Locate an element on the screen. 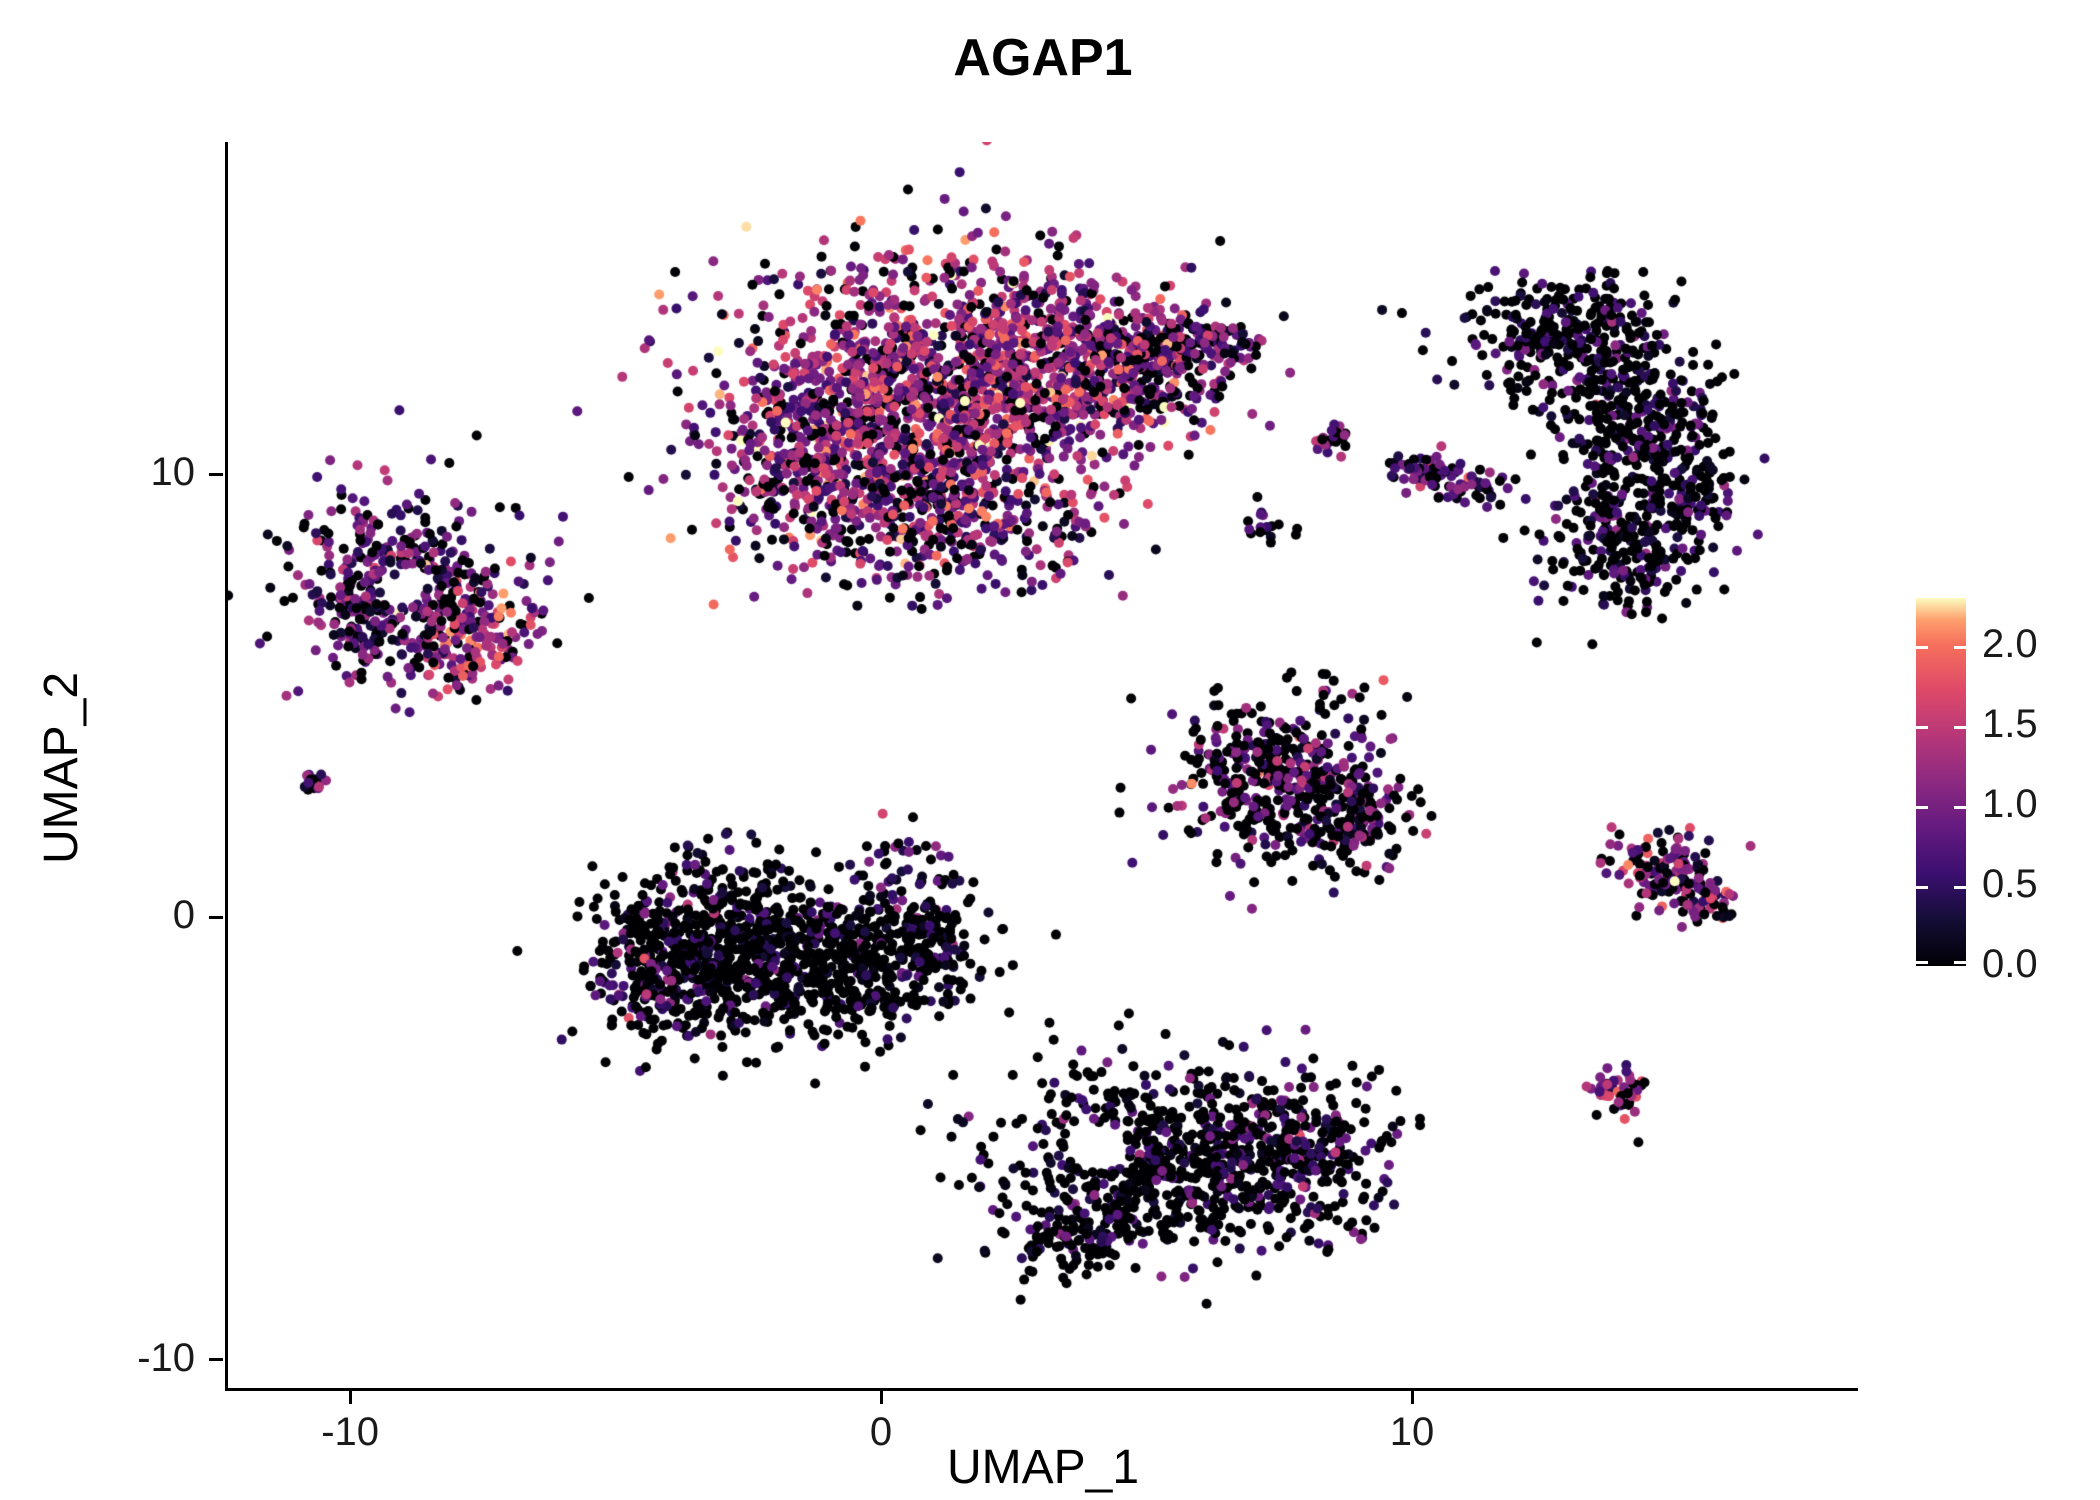 This screenshot has width=2100, height=1500. y-axis-tick-label: 10 is located at coordinates (173, 472).